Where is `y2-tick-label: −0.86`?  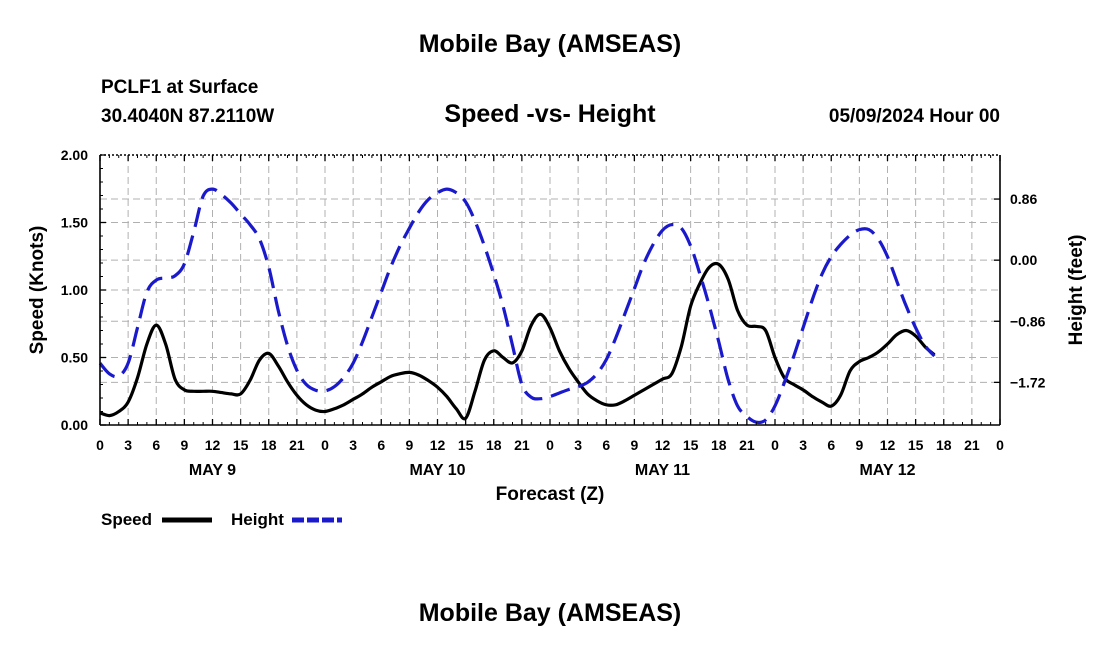
y2-tick-label: −0.86 is located at coordinates (1028, 321).